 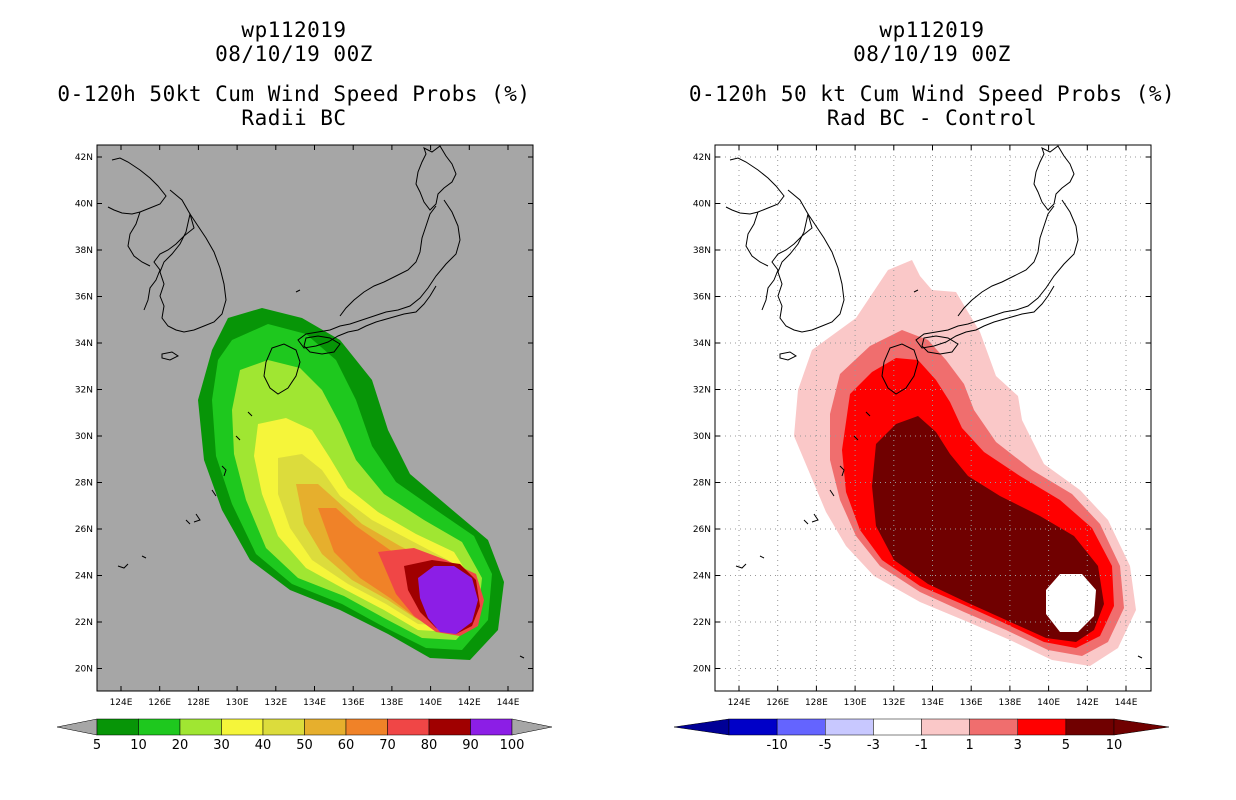 What do you see at coordinates (346, 745) in the screenshot?
I see `colorbar-label: 60` at bounding box center [346, 745].